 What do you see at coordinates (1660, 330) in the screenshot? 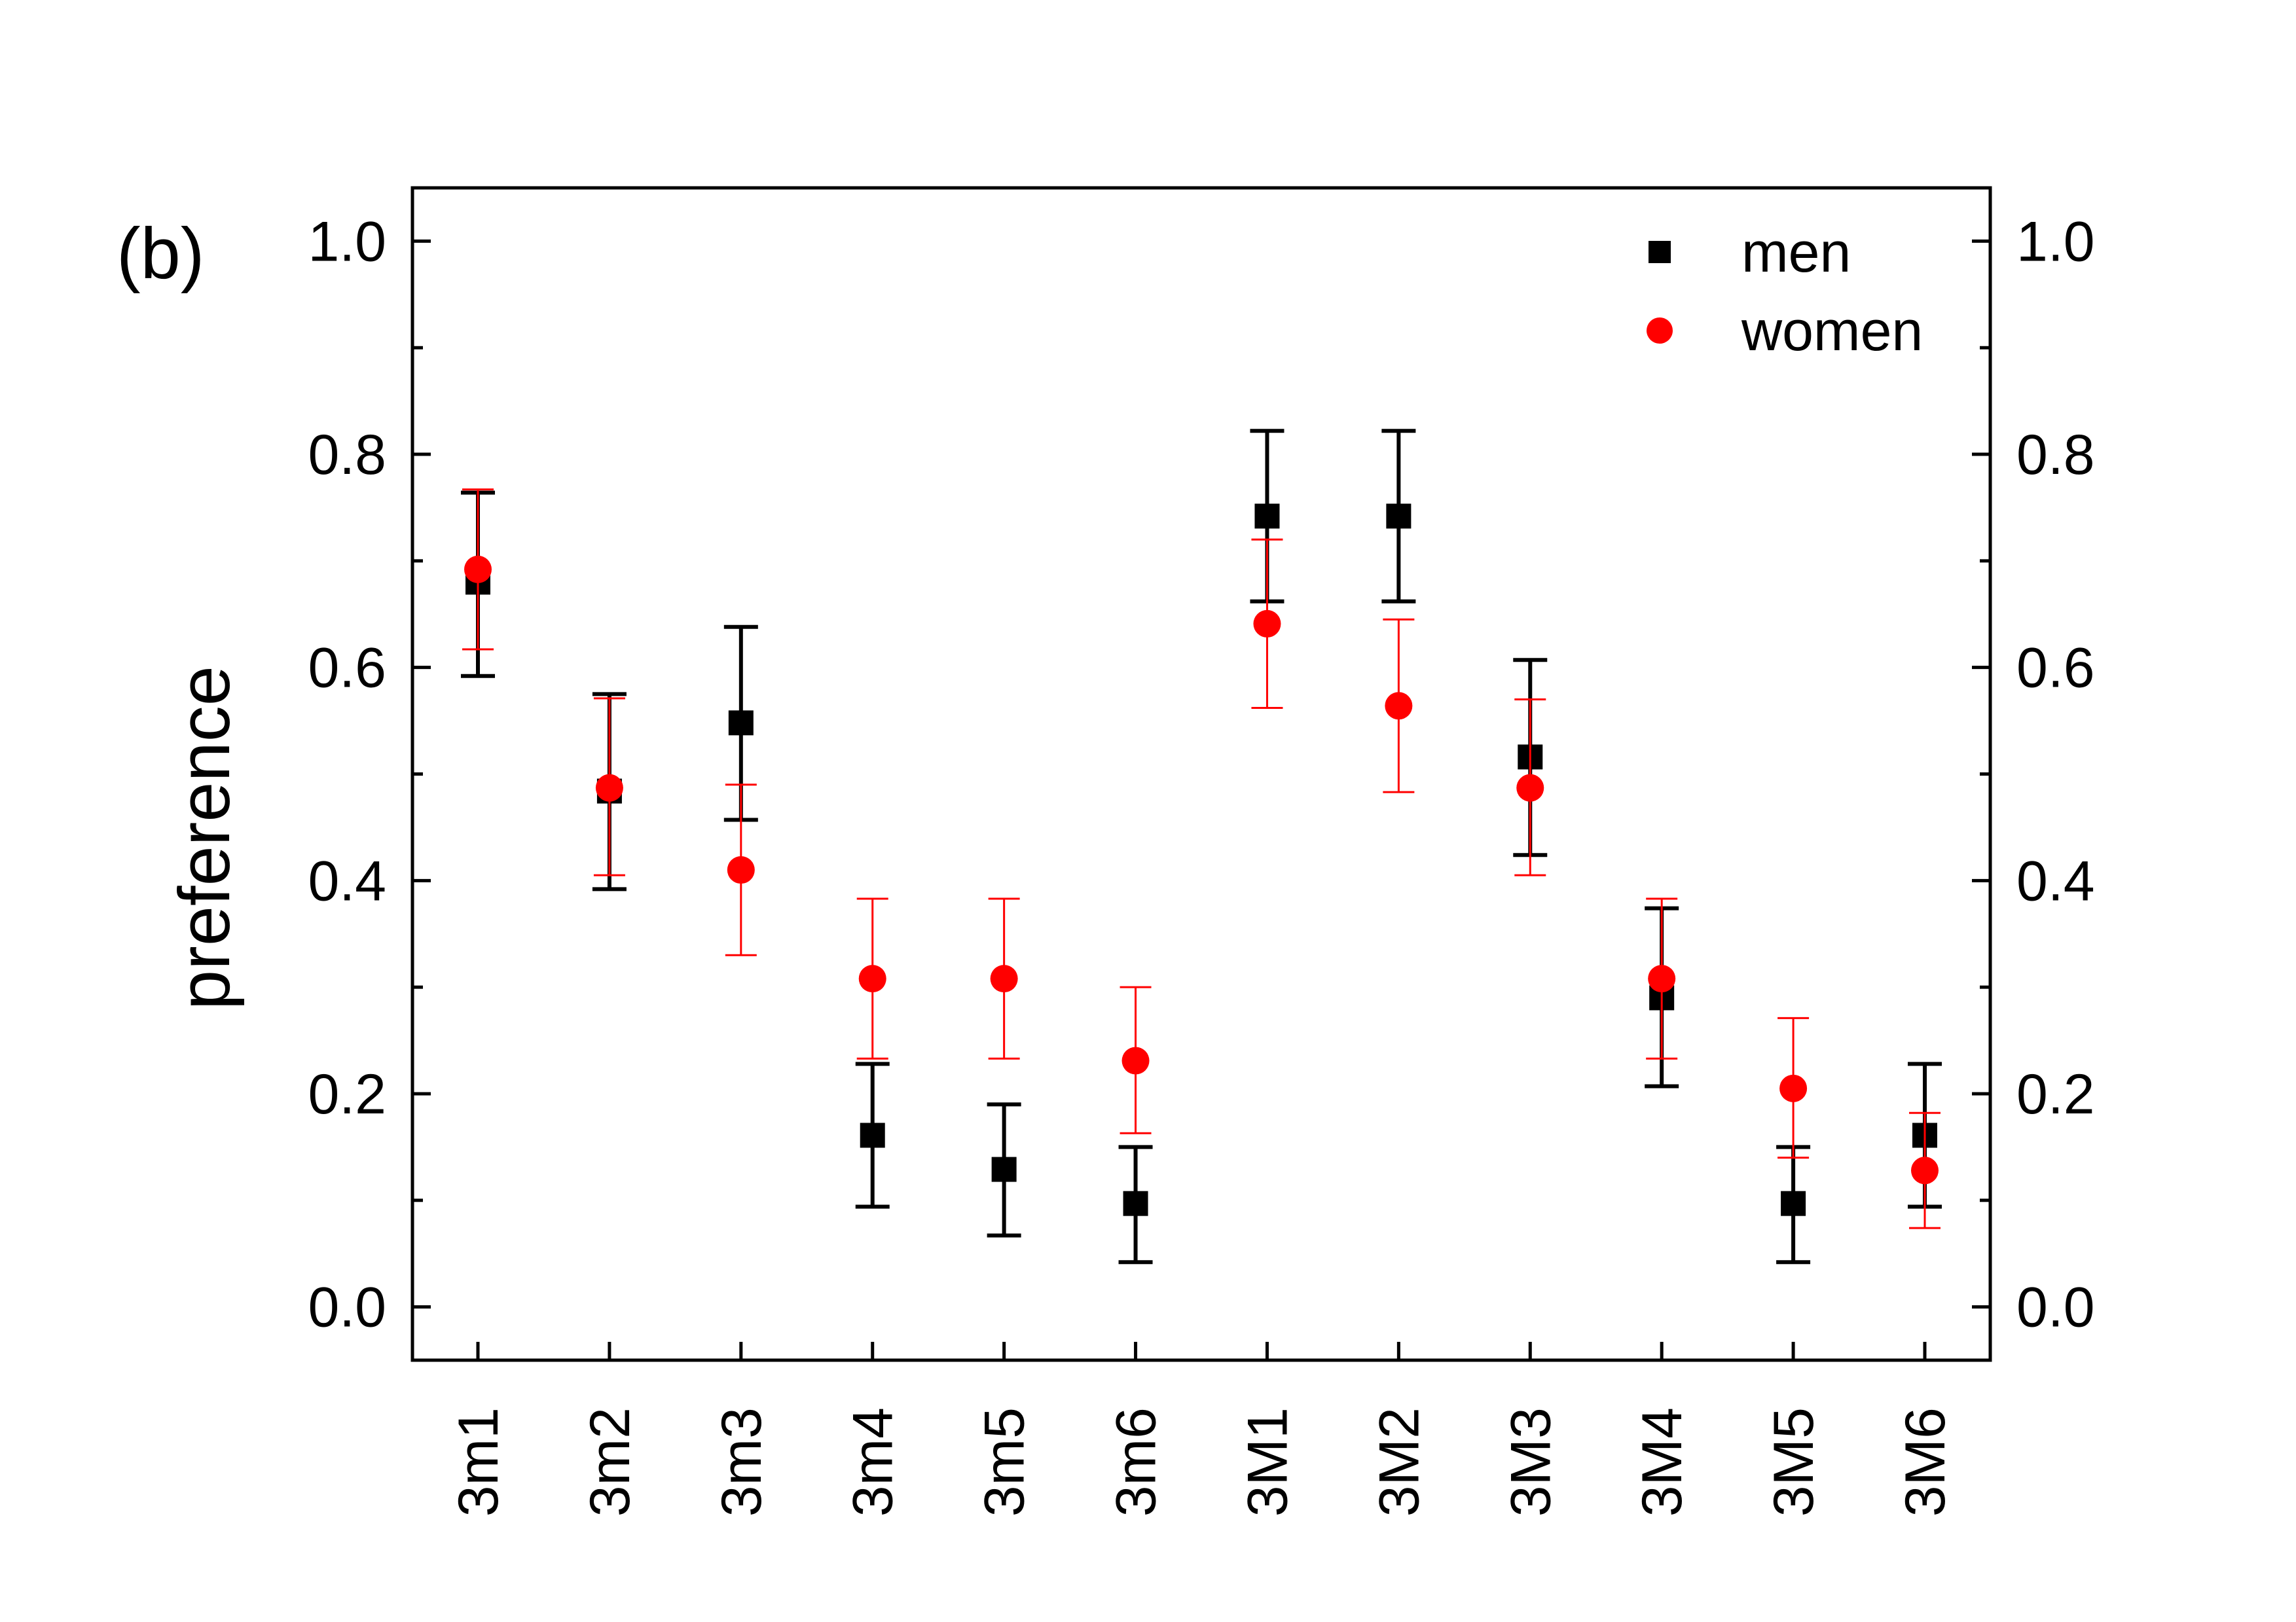
I see `legend-marker-women` at bounding box center [1660, 330].